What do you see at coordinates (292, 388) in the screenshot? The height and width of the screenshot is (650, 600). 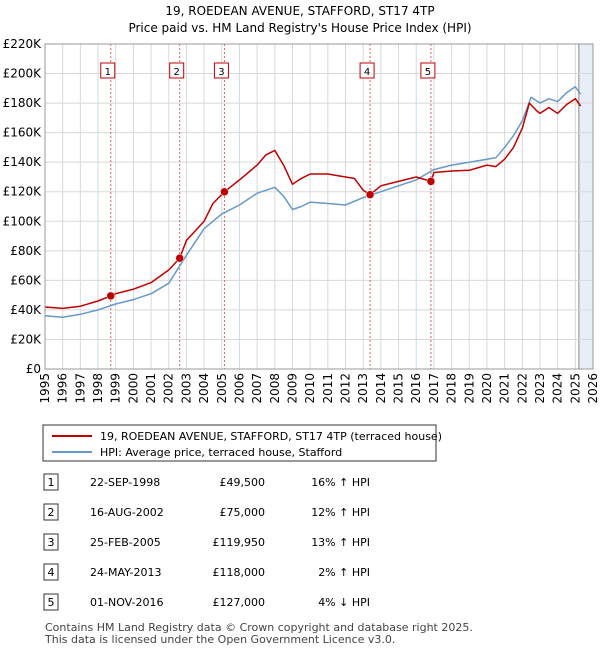 I see `x-tick-label: 2009` at bounding box center [292, 388].